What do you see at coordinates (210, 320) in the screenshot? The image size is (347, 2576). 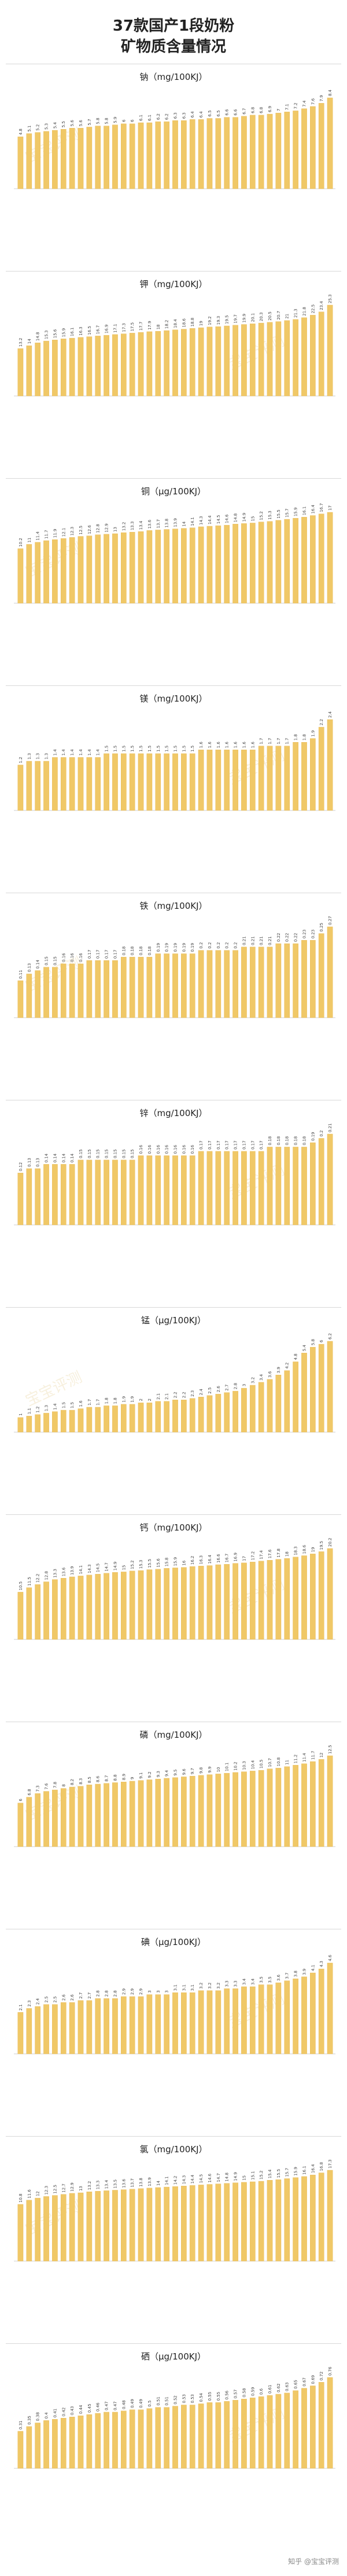 I see `data-label: 19.2` at bounding box center [210, 320].